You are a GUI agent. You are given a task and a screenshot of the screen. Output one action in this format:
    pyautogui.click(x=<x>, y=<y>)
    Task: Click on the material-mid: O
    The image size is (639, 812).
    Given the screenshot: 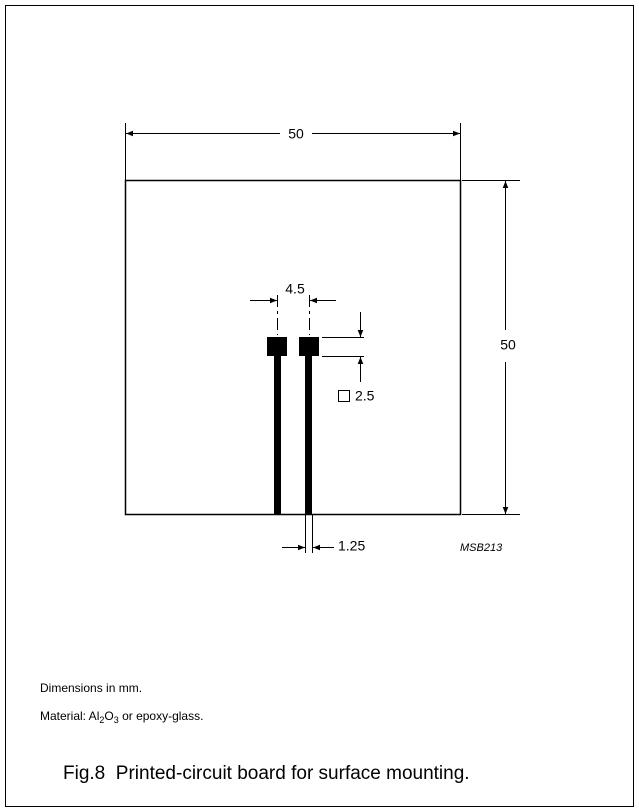 What is the action you would take?
    pyautogui.click(x=108, y=716)
    